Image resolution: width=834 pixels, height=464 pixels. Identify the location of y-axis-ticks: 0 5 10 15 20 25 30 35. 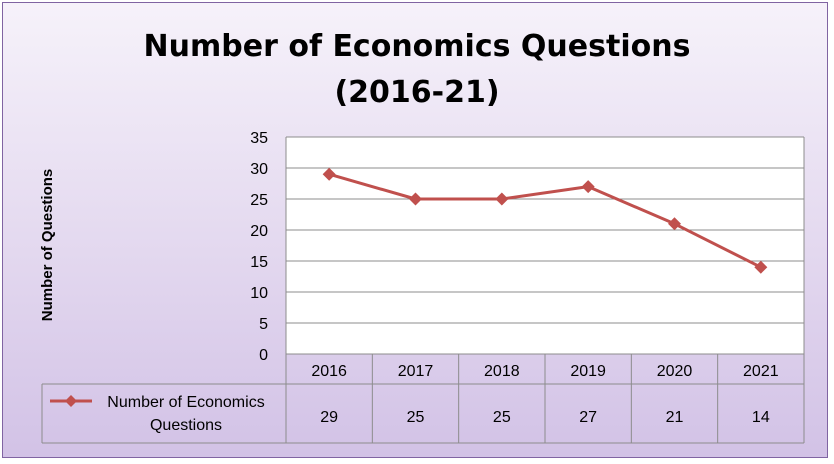
(259, 247).